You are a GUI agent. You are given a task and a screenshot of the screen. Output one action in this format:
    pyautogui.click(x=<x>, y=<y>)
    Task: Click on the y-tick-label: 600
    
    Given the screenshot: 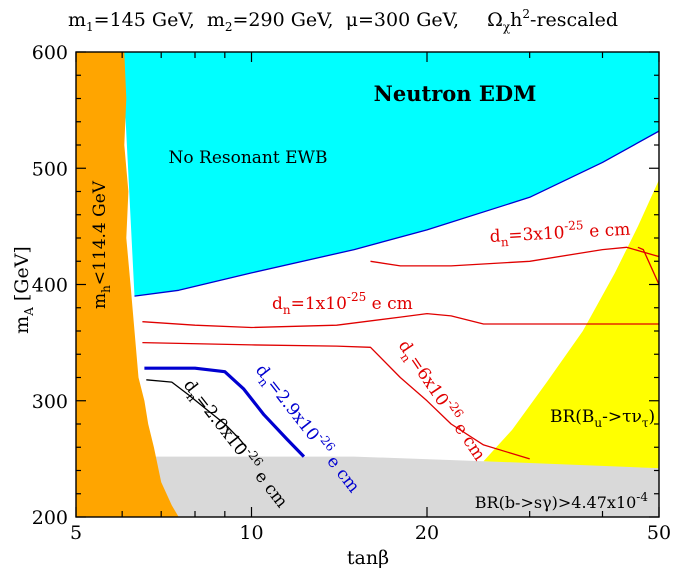 What is the action you would take?
    pyautogui.click(x=50, y=53)
    